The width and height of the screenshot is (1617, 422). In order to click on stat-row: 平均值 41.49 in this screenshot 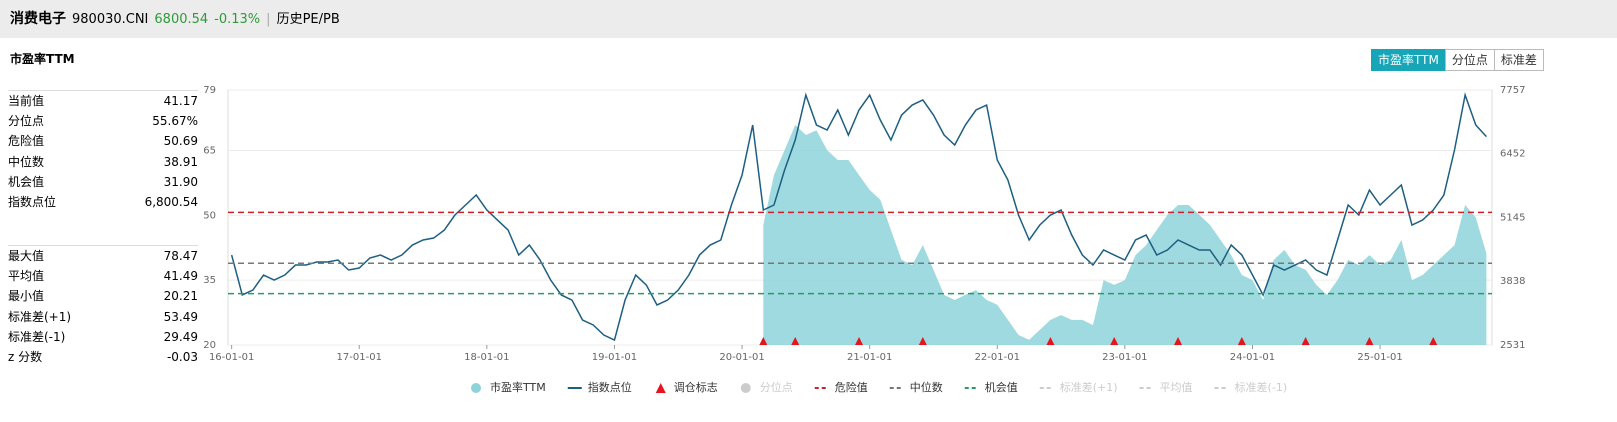, I will do `click(103, 276)`.